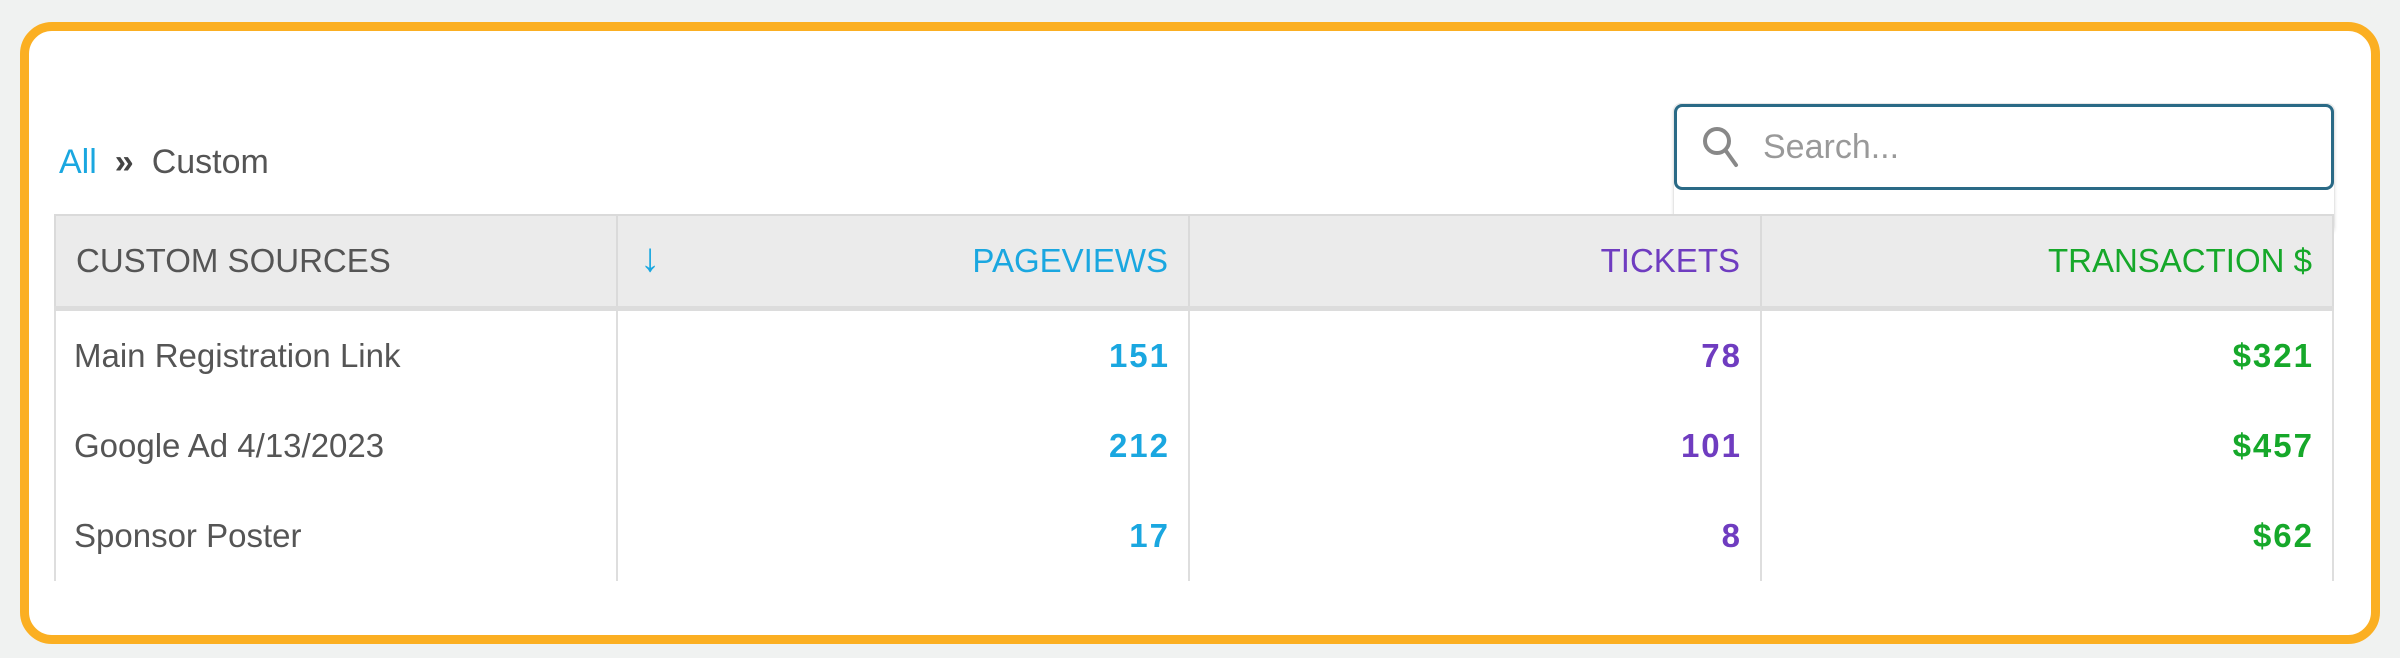 The image size is (2400, 658). I want to click on source-name: Main Registration Link, so click(336, 354).